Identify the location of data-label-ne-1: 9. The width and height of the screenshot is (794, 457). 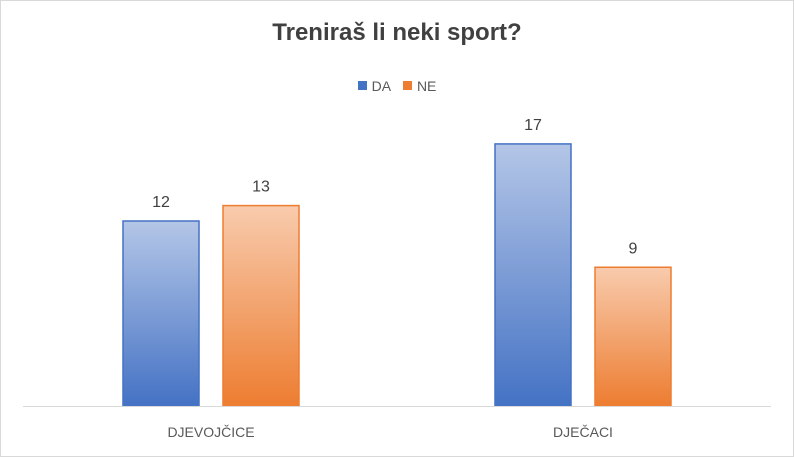
(633, 248).